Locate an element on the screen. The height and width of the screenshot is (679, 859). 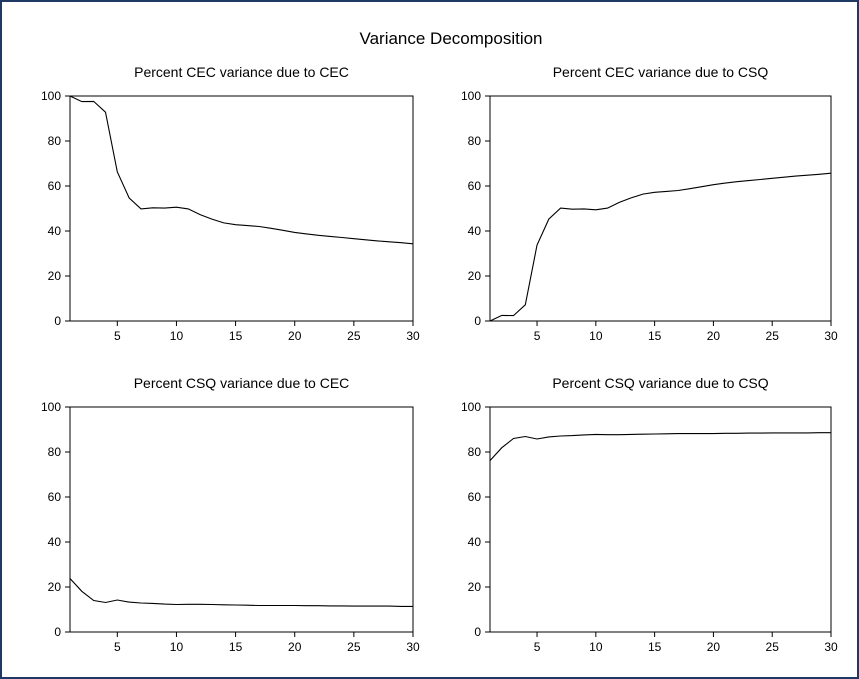
panel-title: Percent CEC variance due to CSQ is located at coordinates (661, 72).